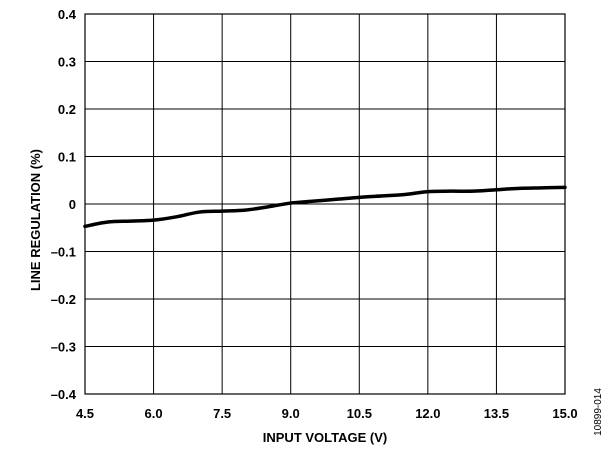 The image size is (613, 456). What do you see at coordinates (564, 413) in the screenshot?
I see `x-tick-label: 15.0` at bounding box center [564, 413].